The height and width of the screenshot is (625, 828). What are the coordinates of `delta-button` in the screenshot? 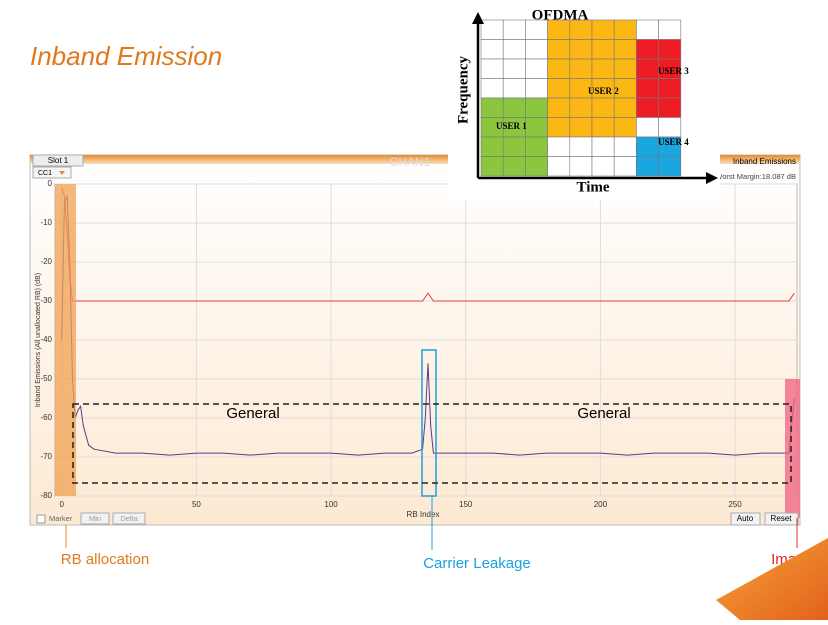 It's located at (129, 518).